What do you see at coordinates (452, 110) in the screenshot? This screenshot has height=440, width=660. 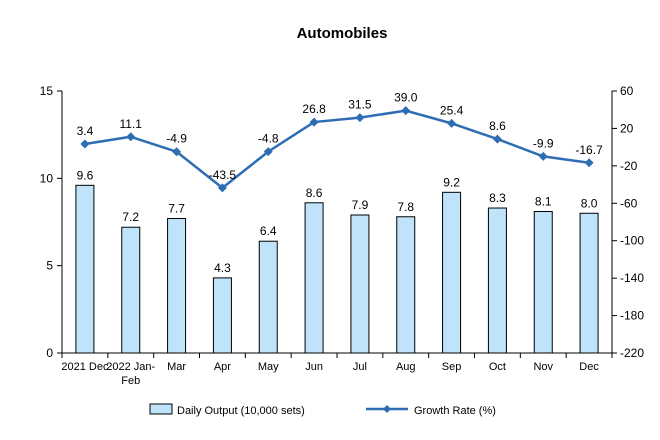 I see `line-data-label: 25.4` at bounding box center [452, 110].